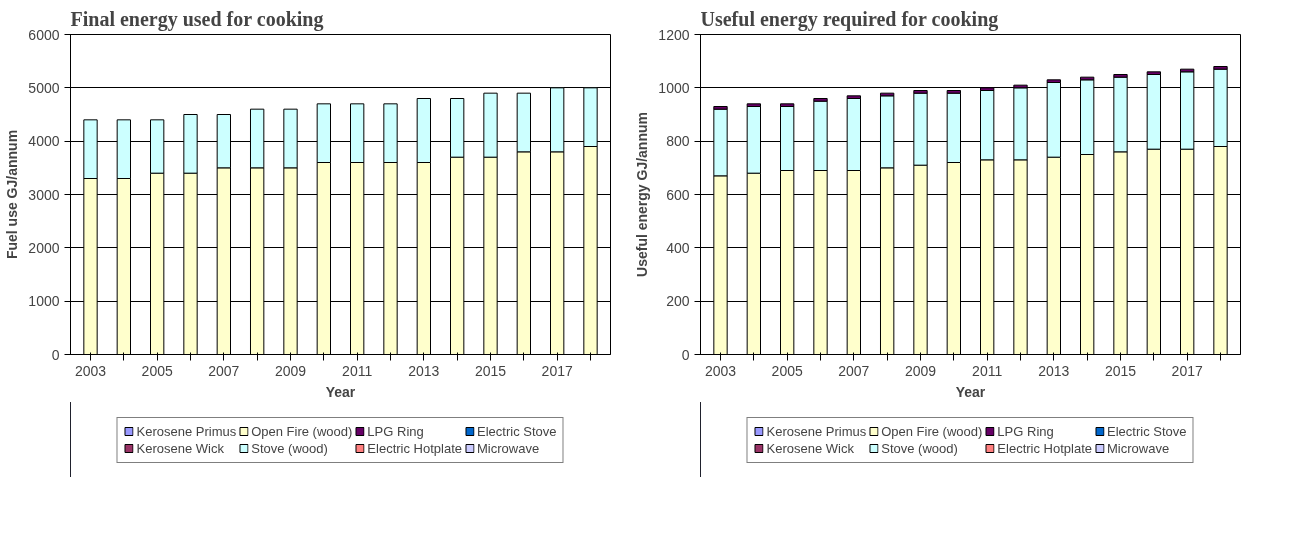 The width and height of the screenshot is (1292, 533). What do you see at coordinates (642, 194) in the screenshot?
I see `y-axis-title: Useful energy GJ/annum` at bounding box center [642, 194].